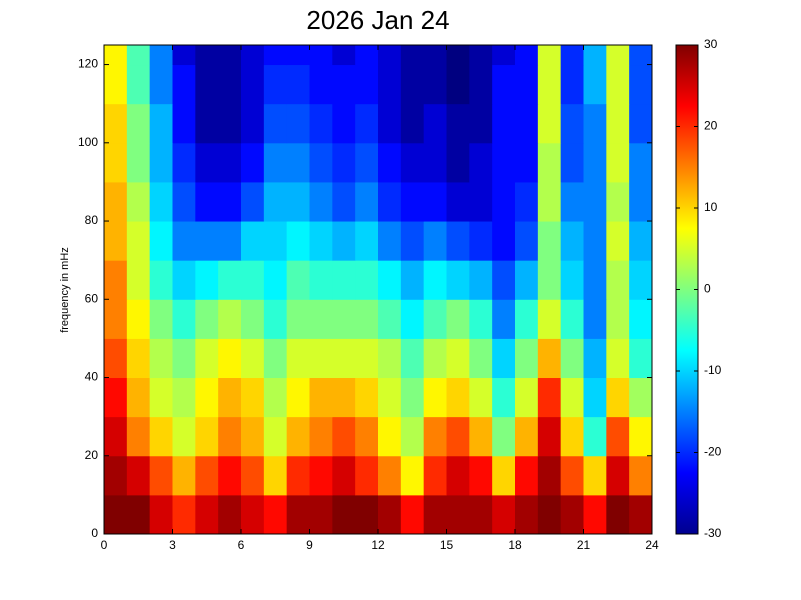  What do you see at coordinates (65, 290) in the screenshot?
I see `y-axis-label: frequency in mHz` at bounding box center [65, 290].